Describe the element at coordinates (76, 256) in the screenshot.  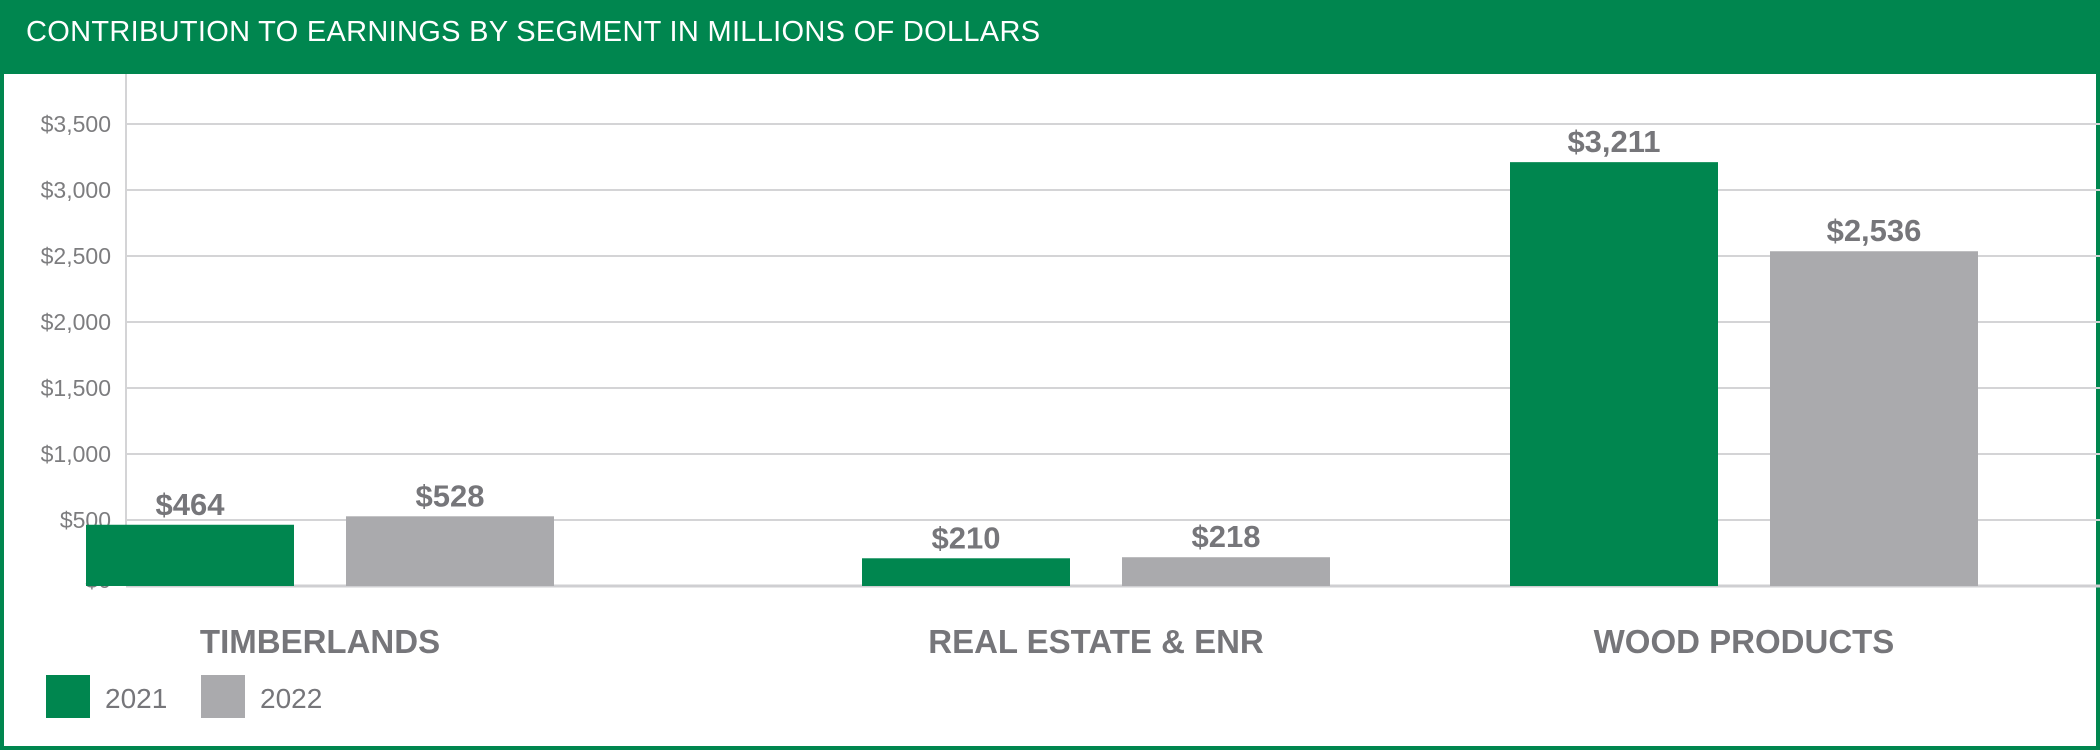
I see `y-tick-label: $2,500` at that location.